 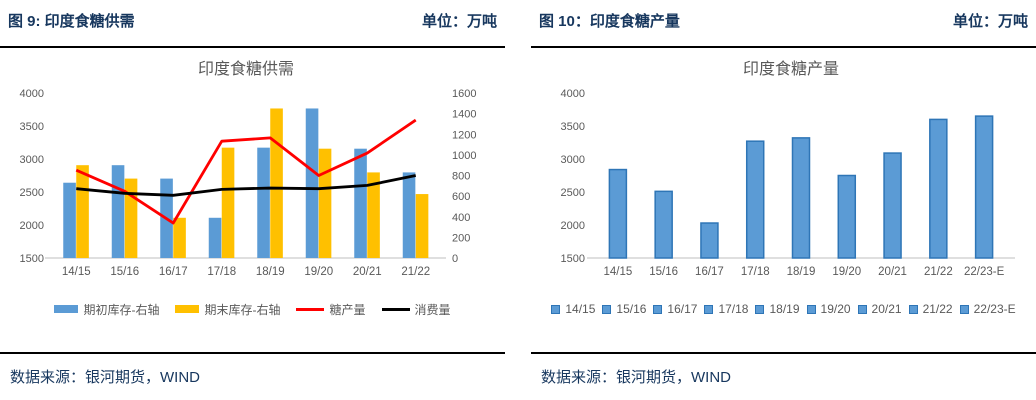 What do you see at coordinates (32, 127) in the screenshot?
I see `left-axis-tick: 3500` at bounding box center [32, 127].